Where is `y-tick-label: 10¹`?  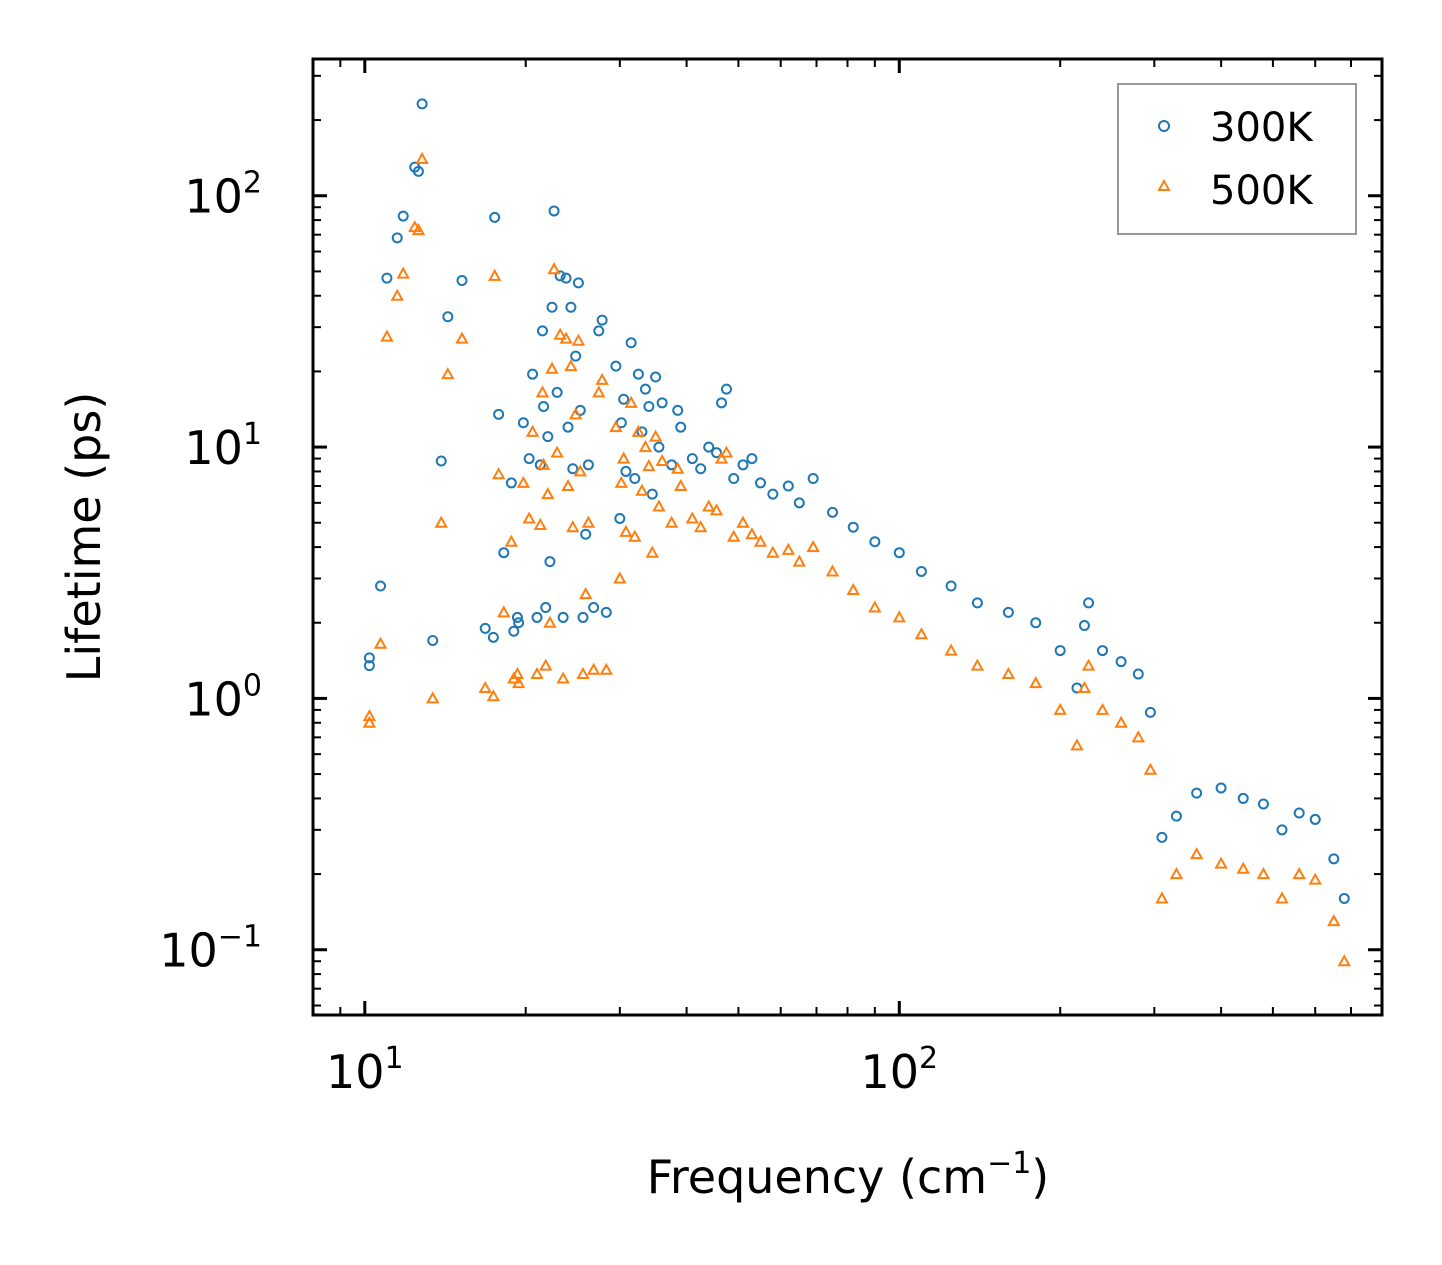
y-tick-label: 10¹ is located at coordinates (223, 446).